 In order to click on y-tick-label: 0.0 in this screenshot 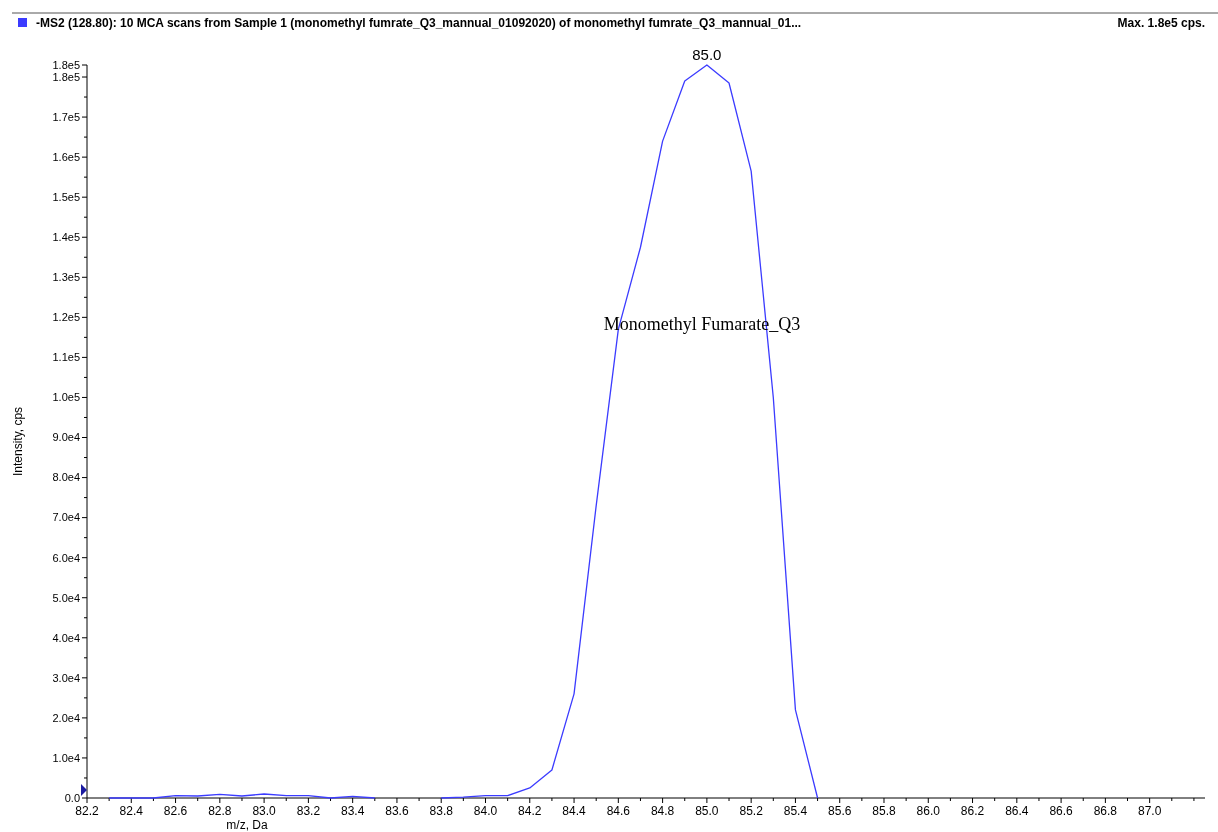, I will do `click(72, 797)`.